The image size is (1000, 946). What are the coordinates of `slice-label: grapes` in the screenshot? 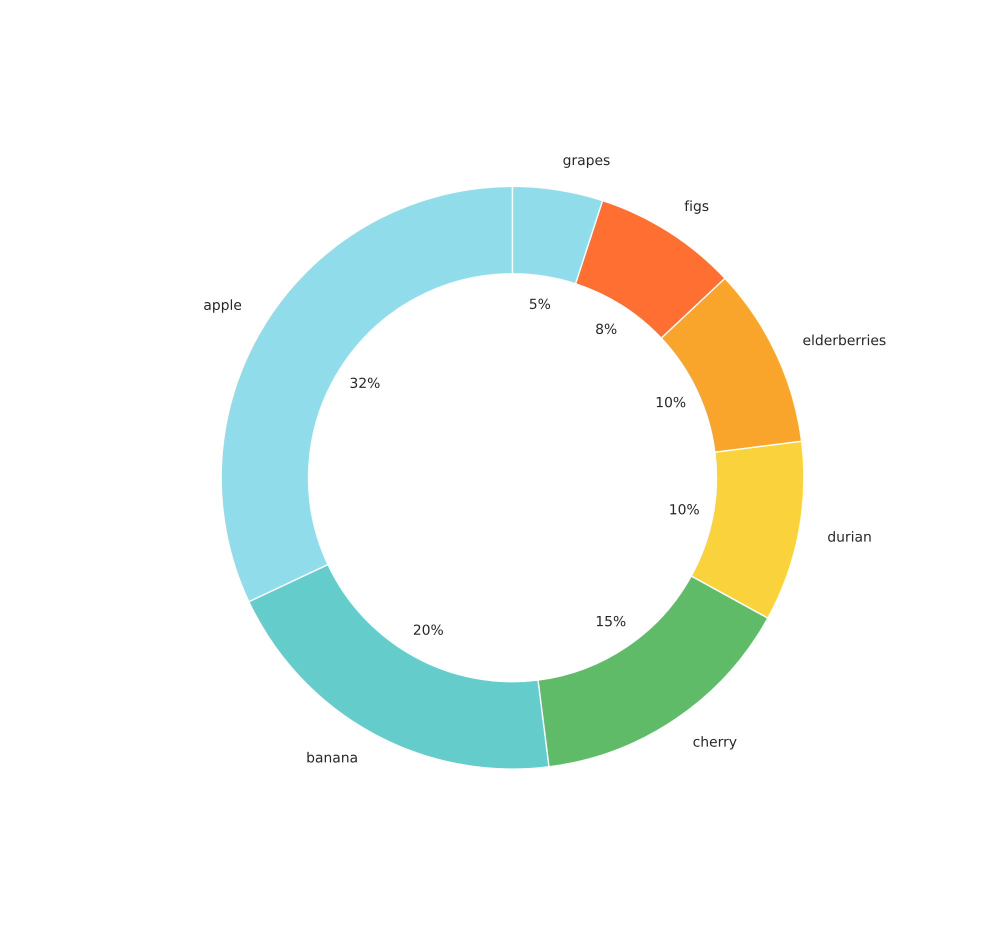 It's located at (586, 162).